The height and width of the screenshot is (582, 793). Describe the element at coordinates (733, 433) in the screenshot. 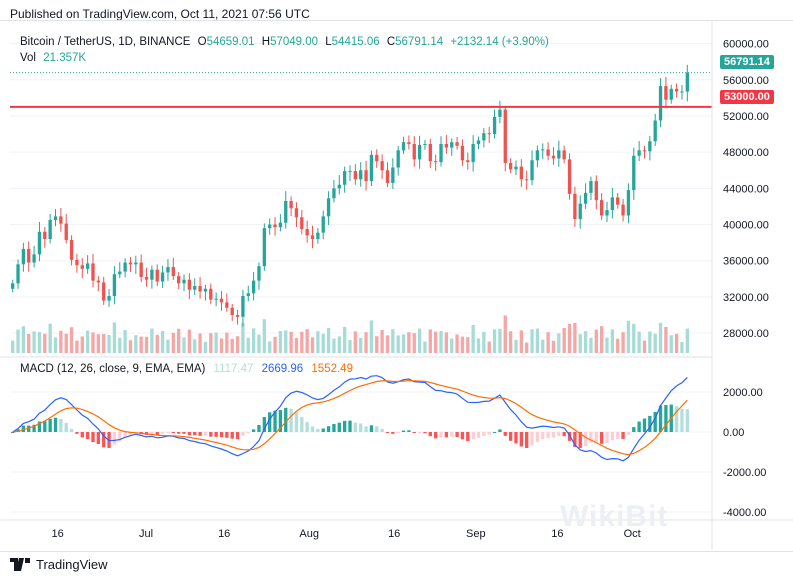

I see `macd-tick-label: 0.00` at that location.